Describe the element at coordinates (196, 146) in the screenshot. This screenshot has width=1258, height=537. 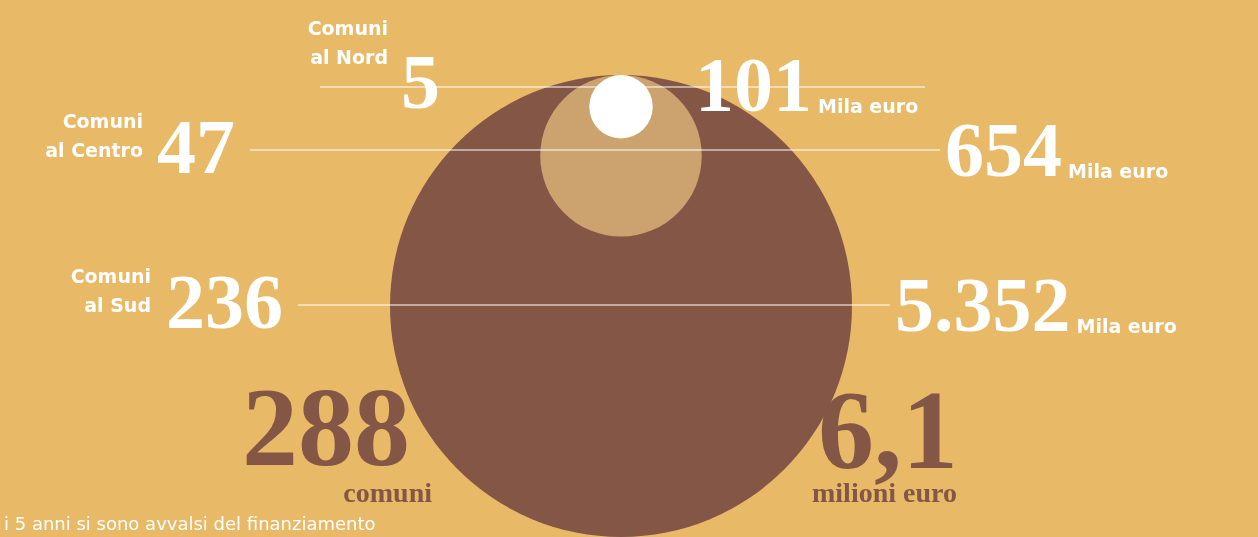
I see `data-label: 47` at that location.